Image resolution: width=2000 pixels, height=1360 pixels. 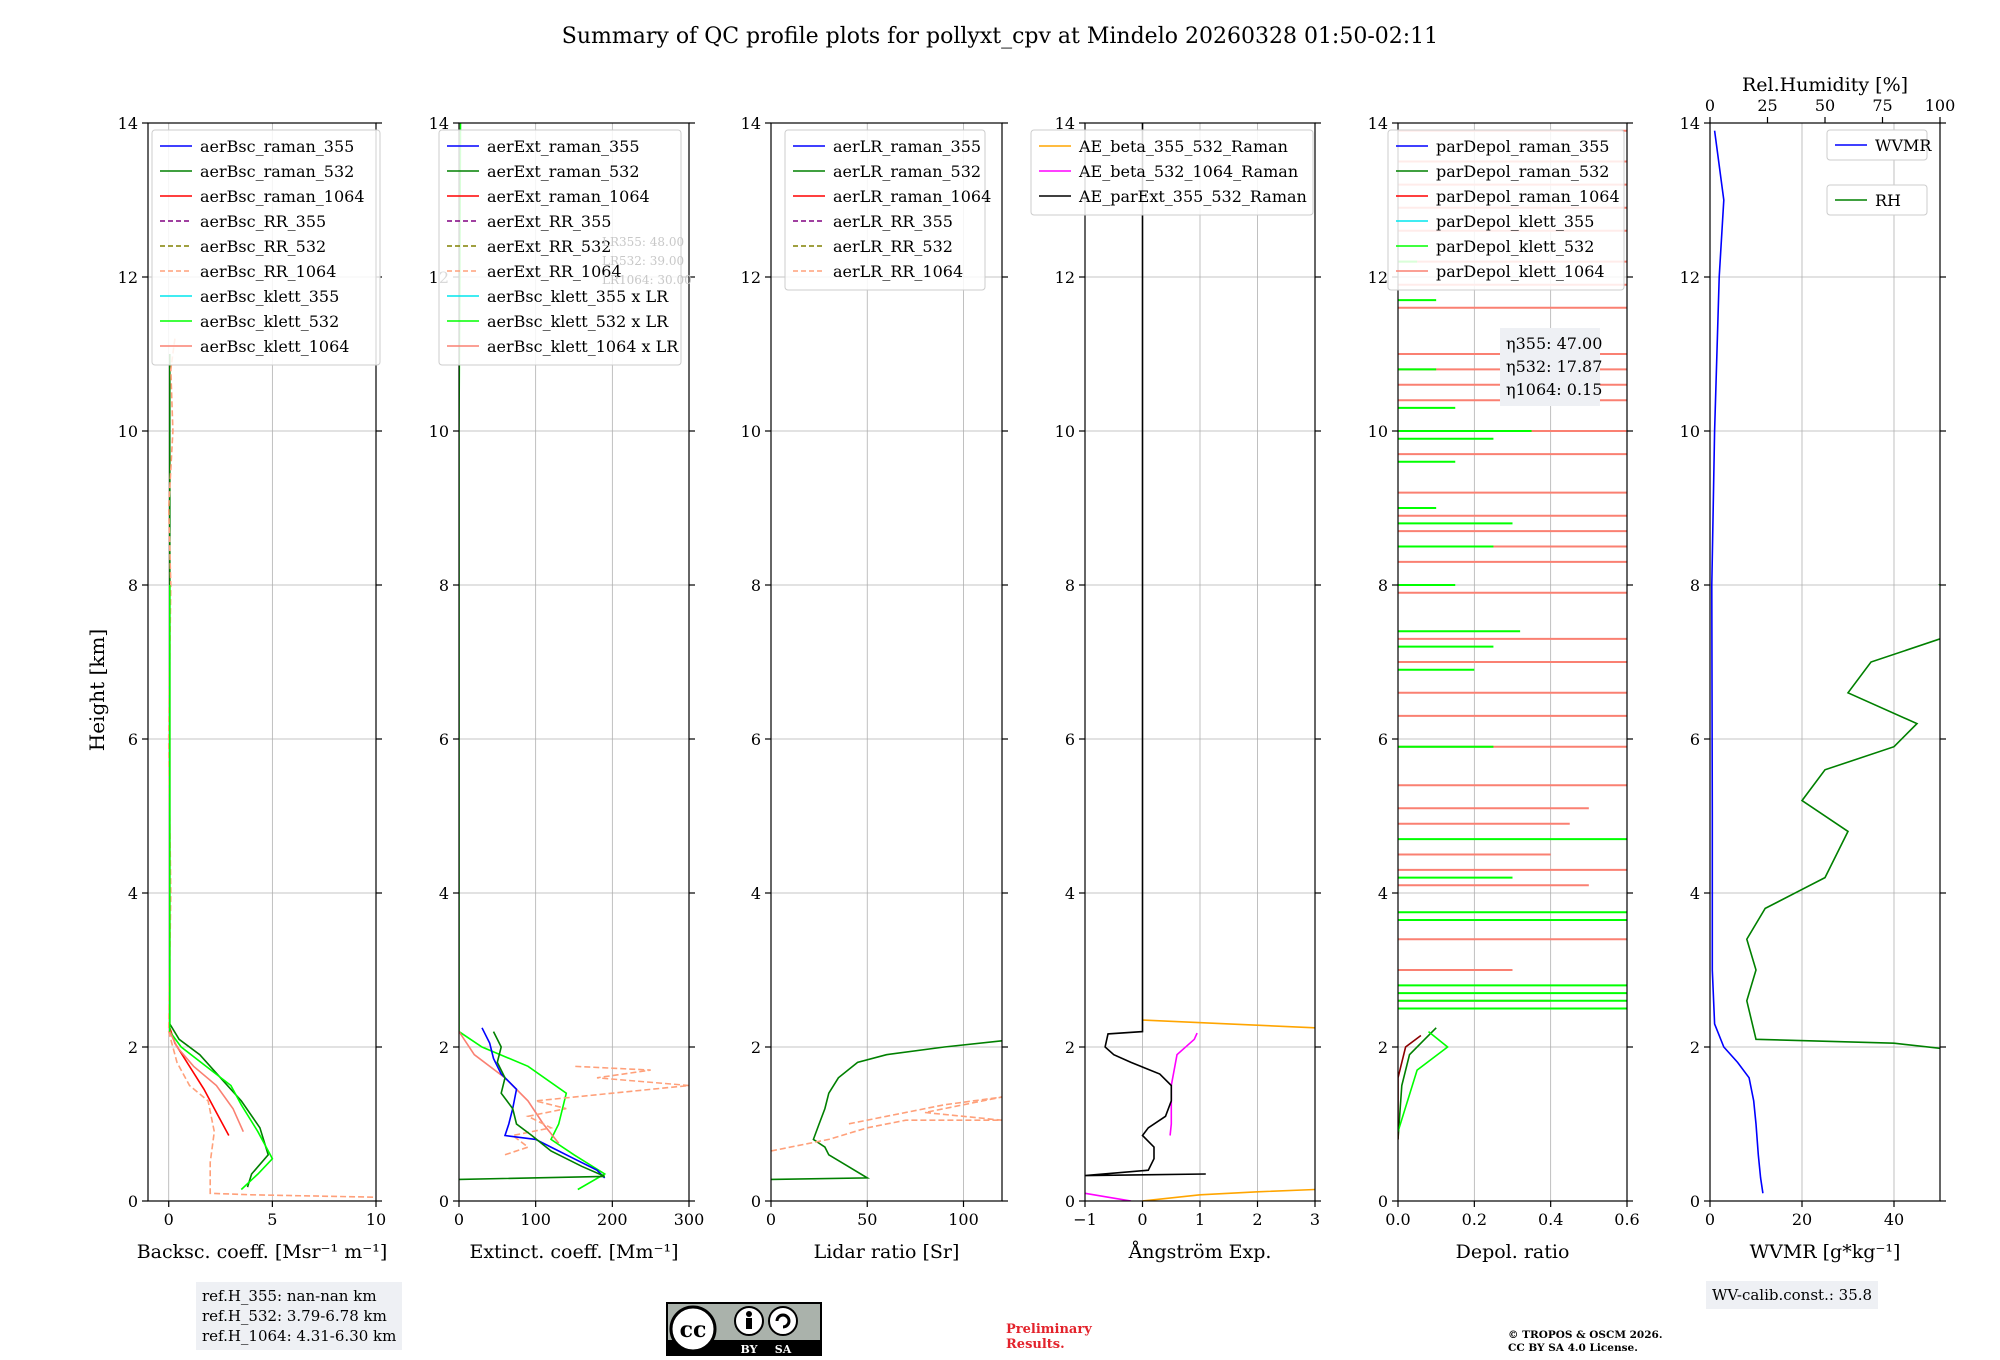 I want to click on lidar-ratio-annotation: LR355: 48.00, so click(x=643, y=242).